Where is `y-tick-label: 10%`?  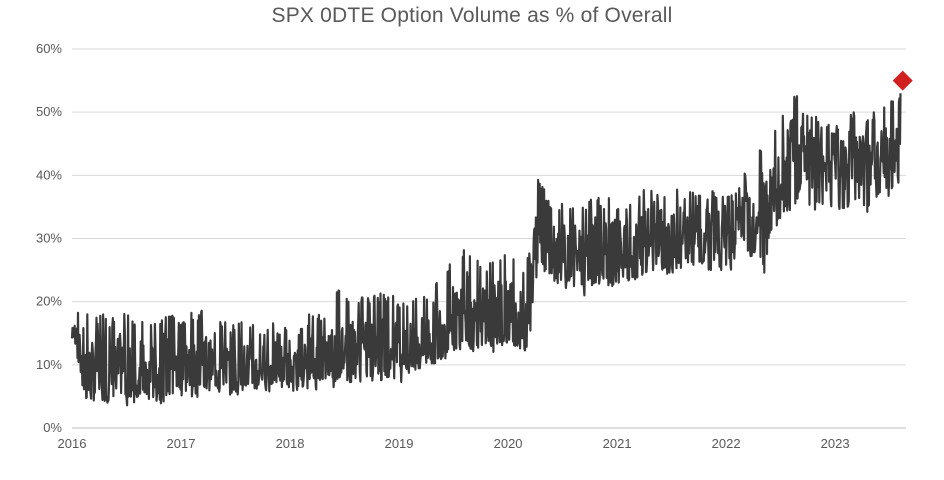
y-tick-label: 10% is located at coordinates (49, 364).